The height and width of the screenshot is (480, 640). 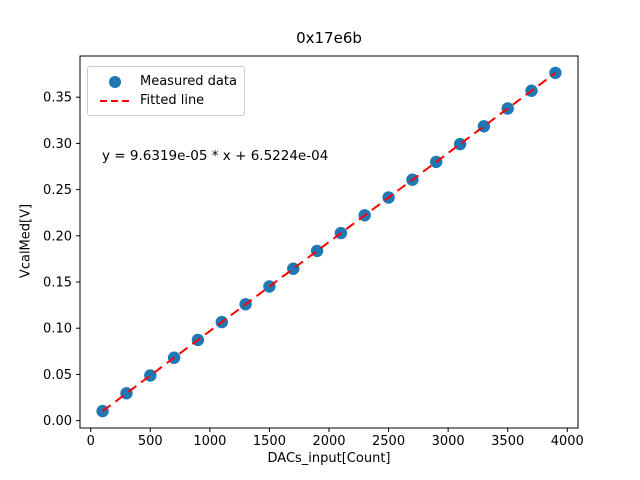 What do you see at coordinates (57, 236) in the screenshot?
I see `y-tick-label: 0.20` at bounding box center [57, 236].